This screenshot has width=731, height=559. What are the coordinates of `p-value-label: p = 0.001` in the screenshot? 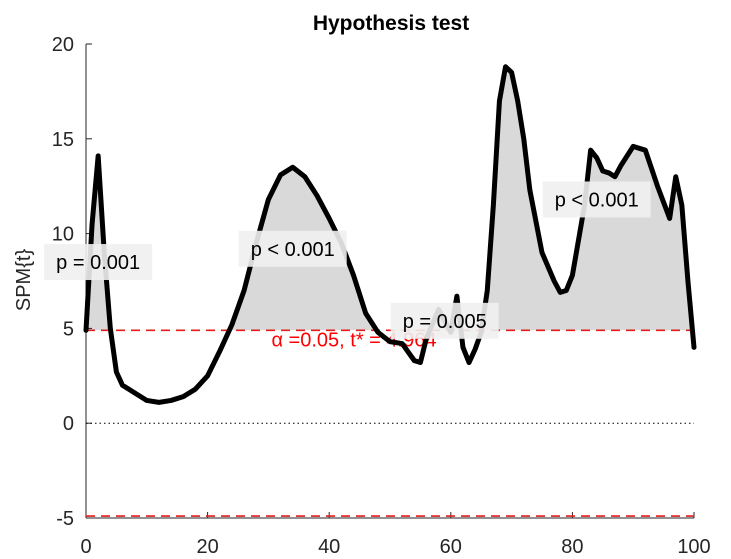 It's located at (98, 263).